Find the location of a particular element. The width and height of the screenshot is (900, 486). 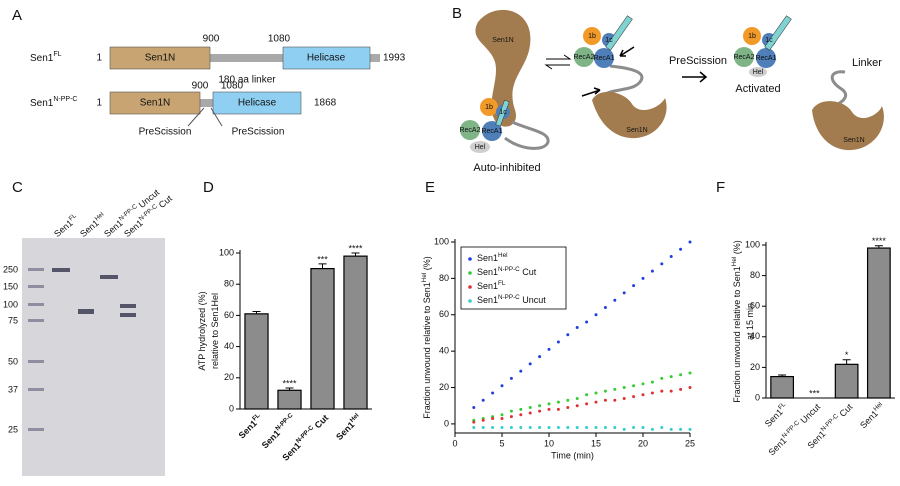

sen1n-shape is located at coordinates (848, 126).